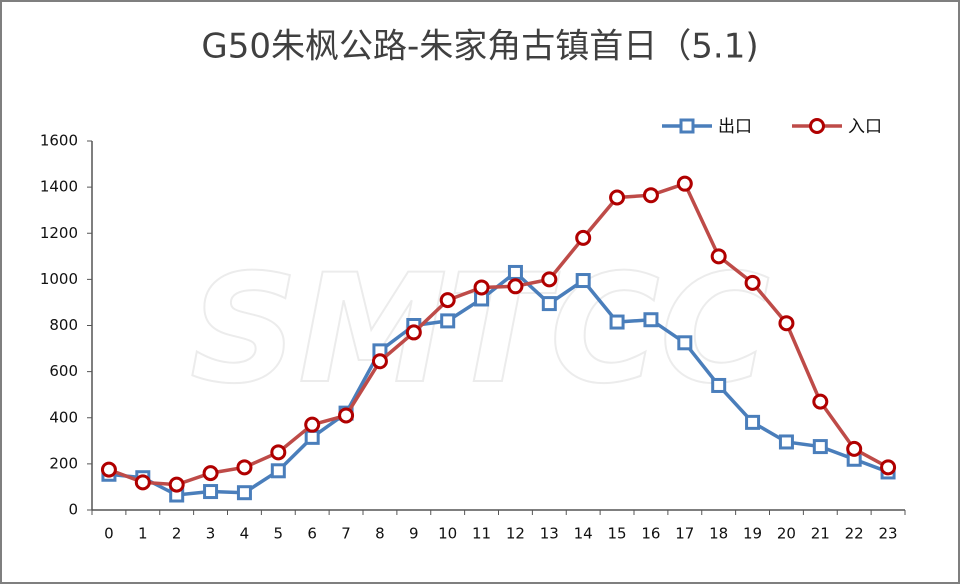 Image resolution: width=960 pixels, height=584 pixels. I want to click on x-tick-label: 16, so click(650, 534).